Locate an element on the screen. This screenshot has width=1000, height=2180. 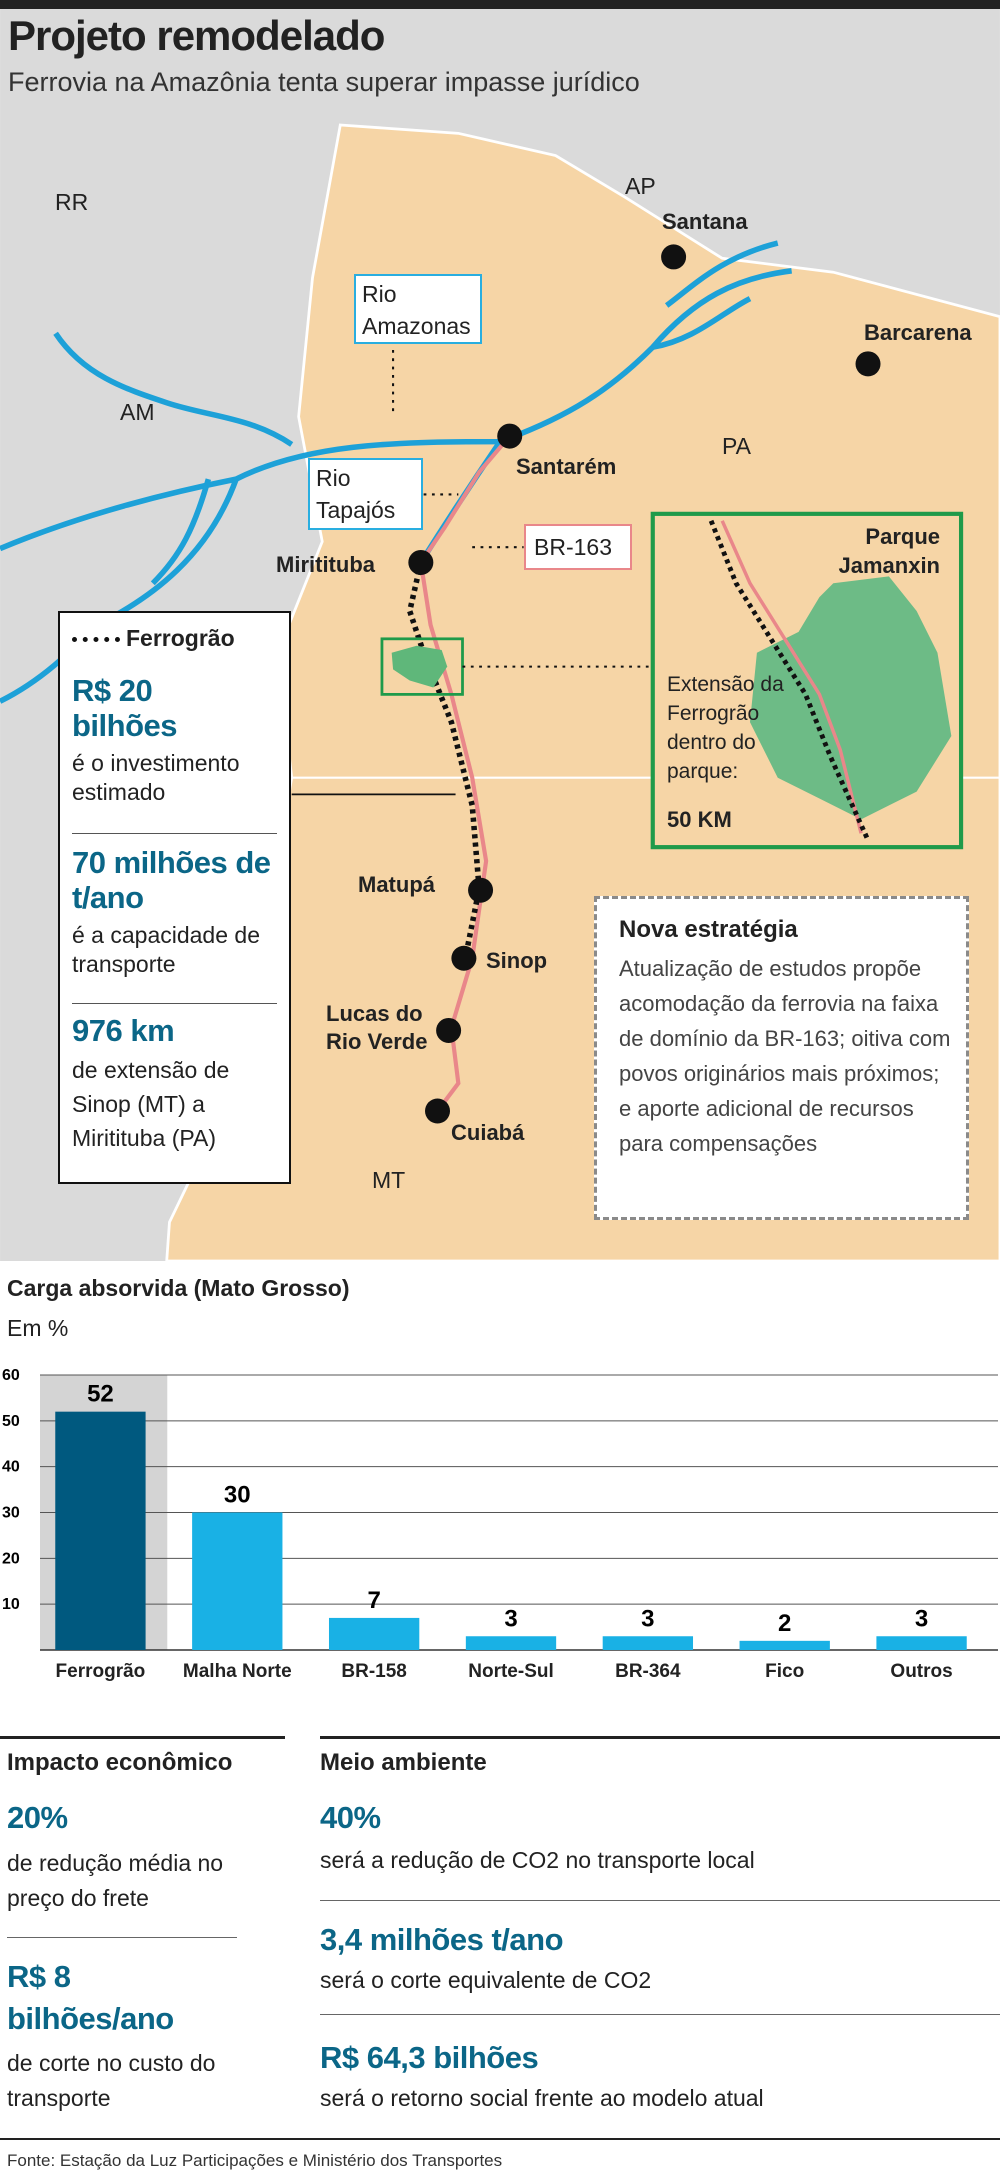
state-label: RR is located at coordinates (72, 202).